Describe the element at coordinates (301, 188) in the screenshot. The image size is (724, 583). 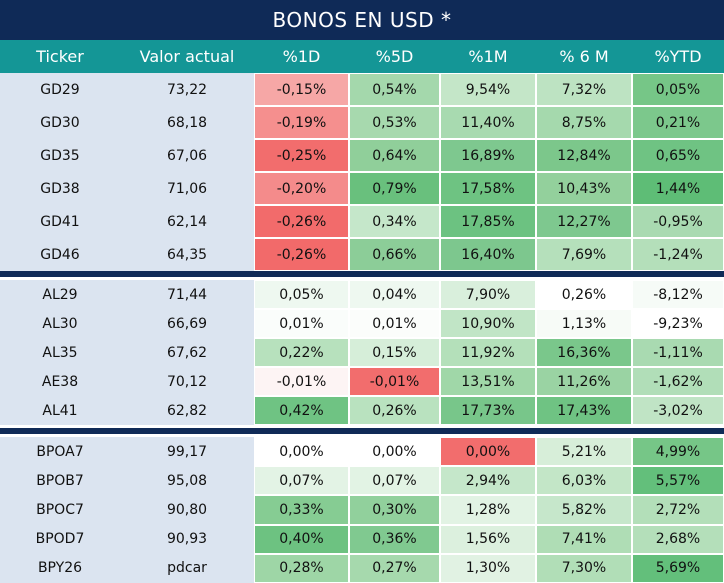
I see `pct-1d-cell: -0,20%` at that location.